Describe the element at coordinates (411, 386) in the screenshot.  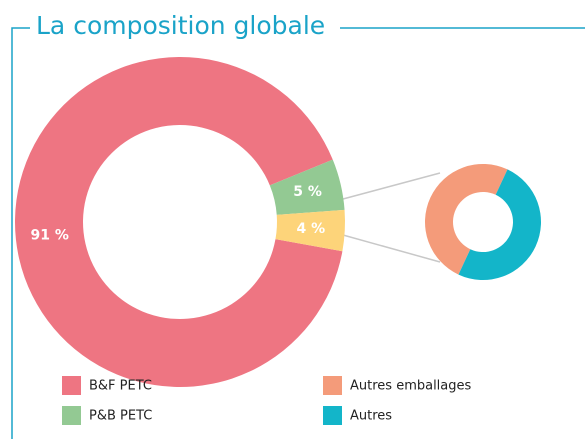
I see `legend-label: Autres emballages` at that location.